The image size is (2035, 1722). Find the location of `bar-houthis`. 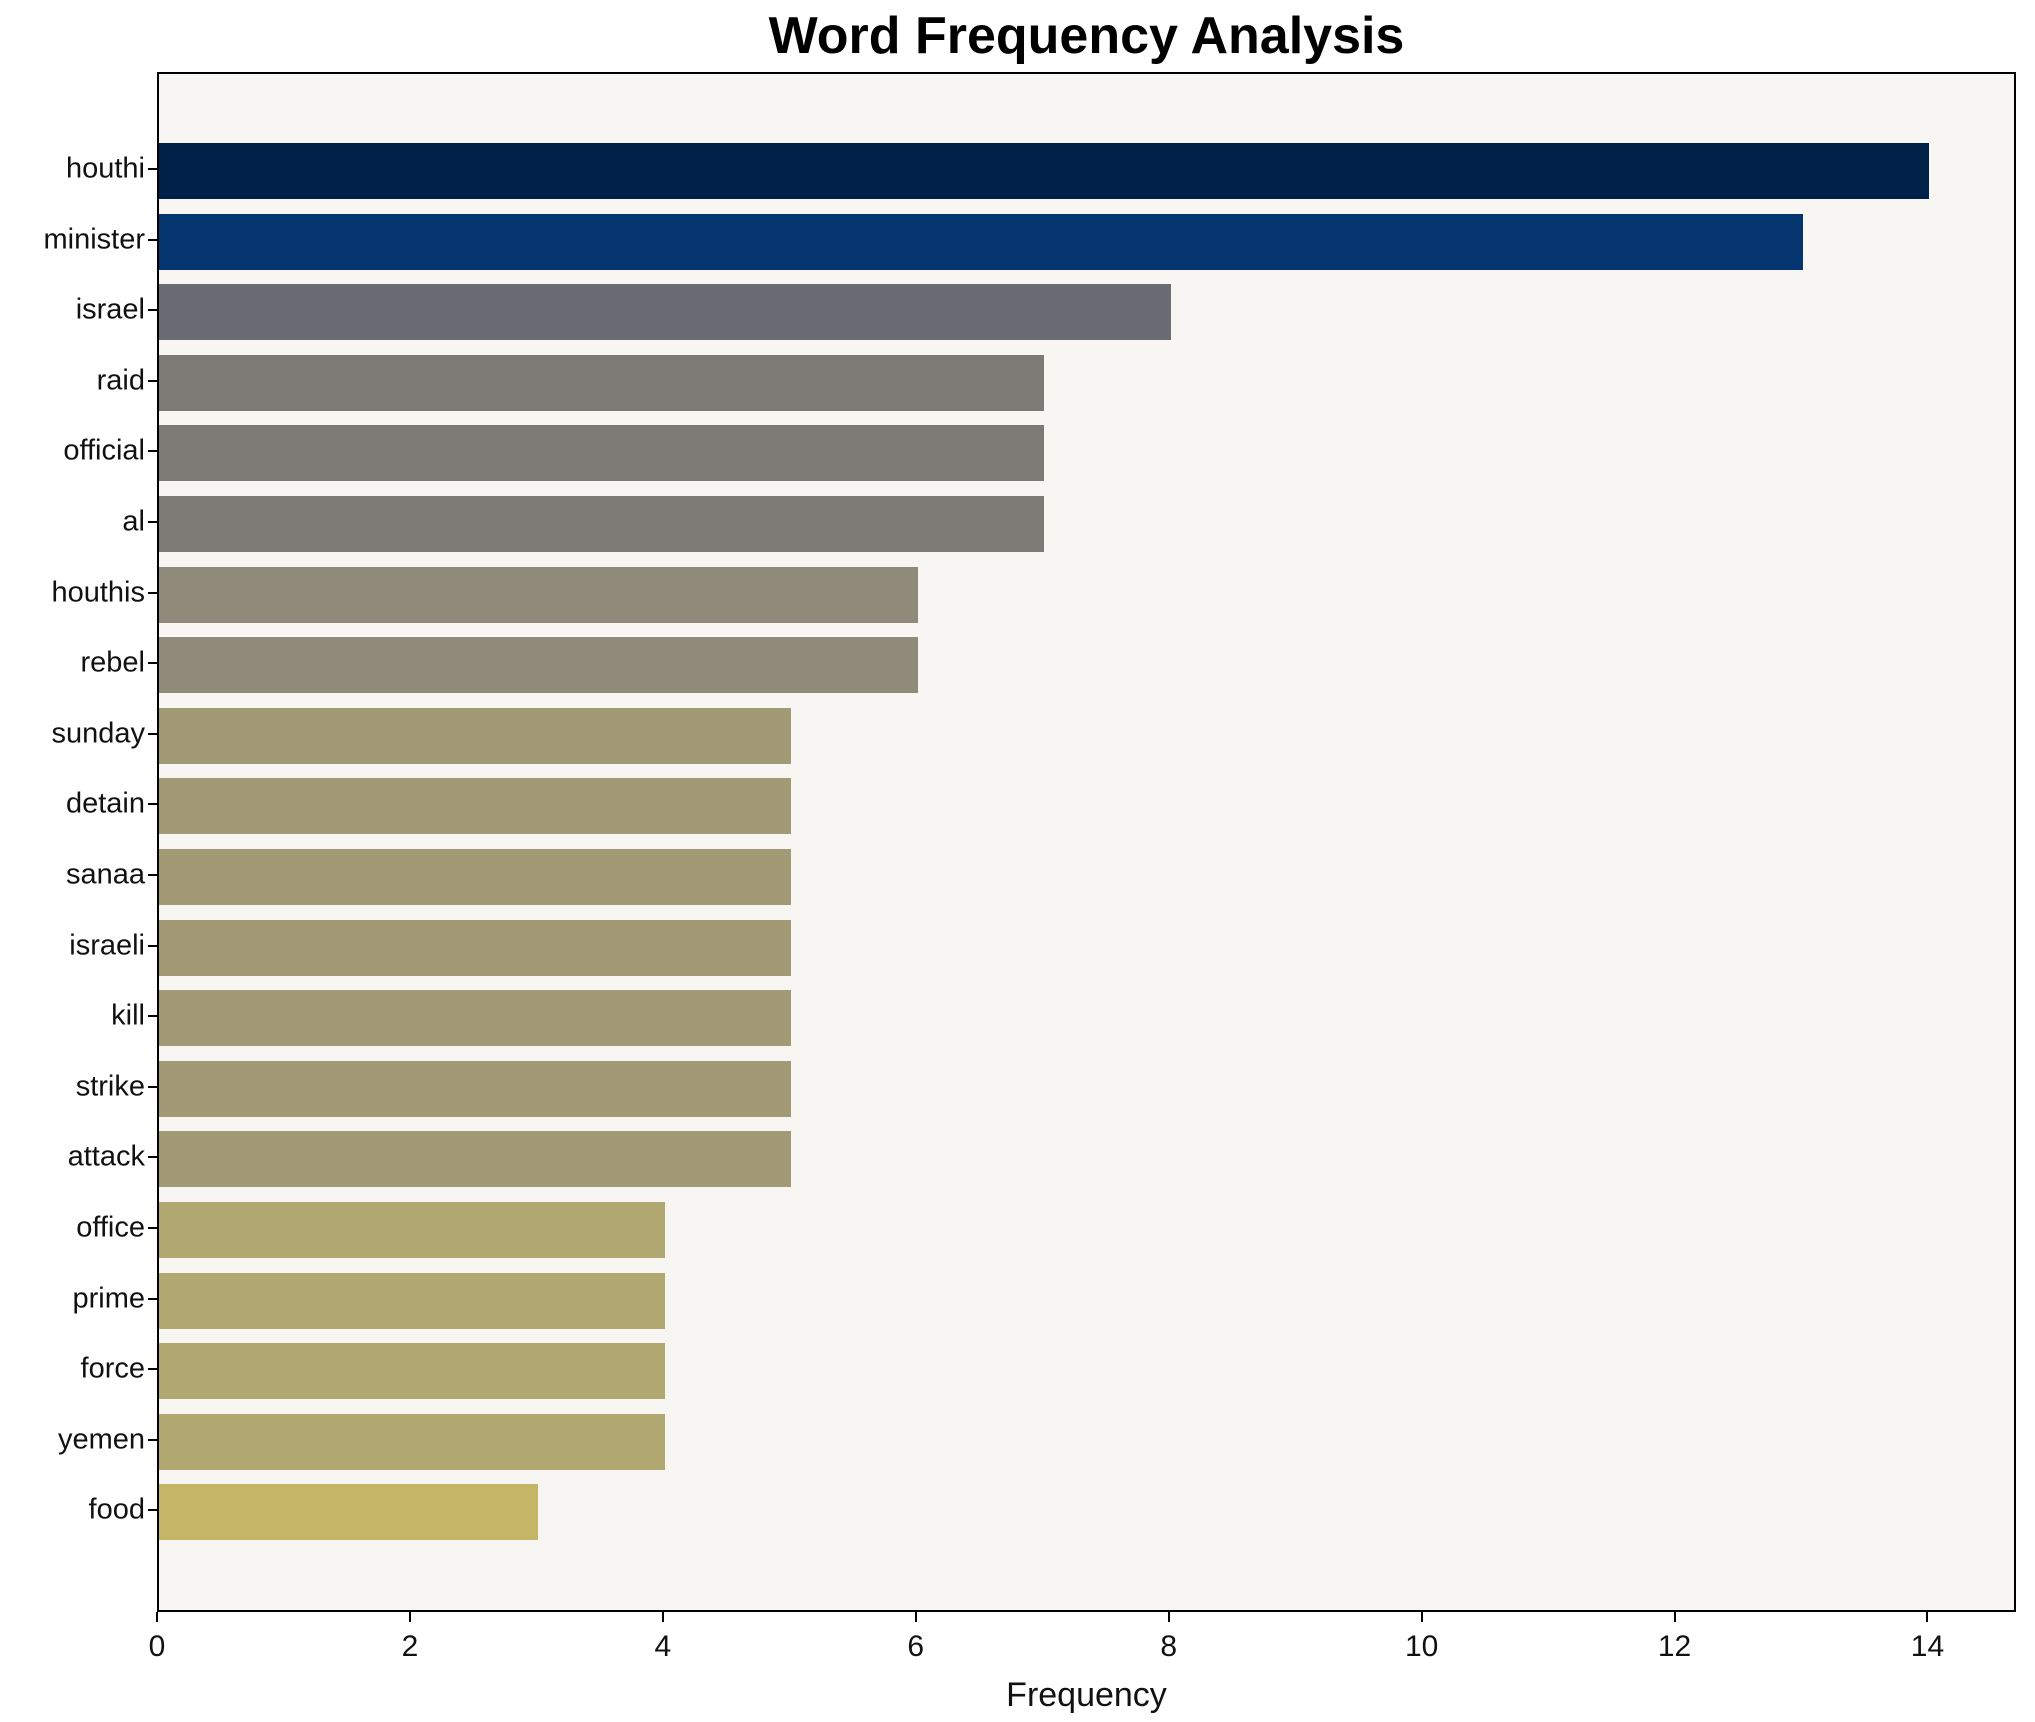

bar-houthis is located at coordinates (538, 594).